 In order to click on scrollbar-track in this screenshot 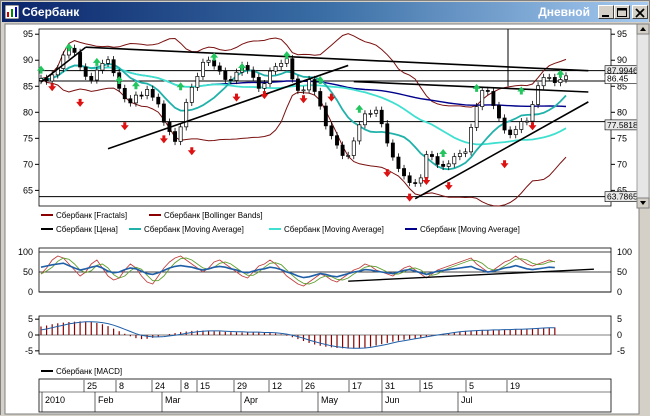, I will do `click(643, 116)`.